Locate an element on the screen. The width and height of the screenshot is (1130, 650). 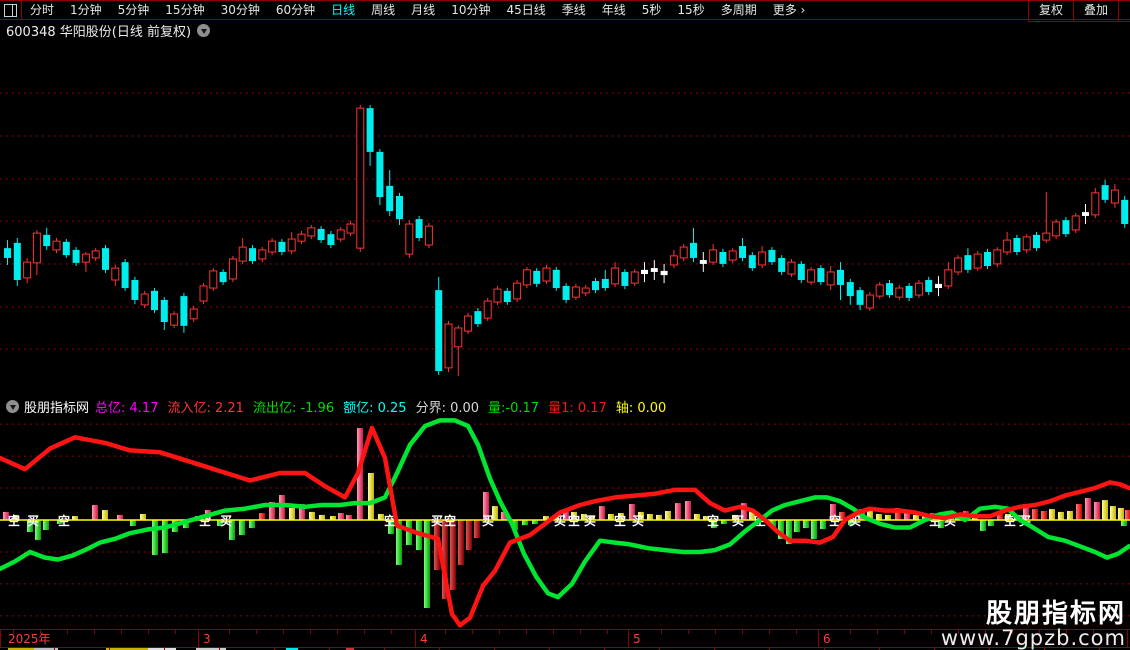
layout-icon is located at coordinates (10, 10).